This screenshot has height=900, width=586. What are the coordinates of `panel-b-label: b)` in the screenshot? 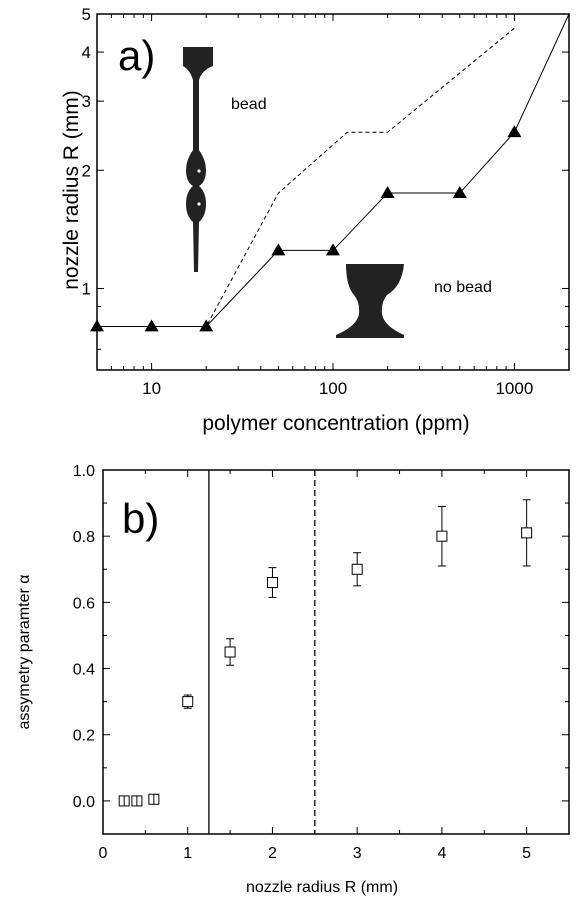 It's located at (140, 518).